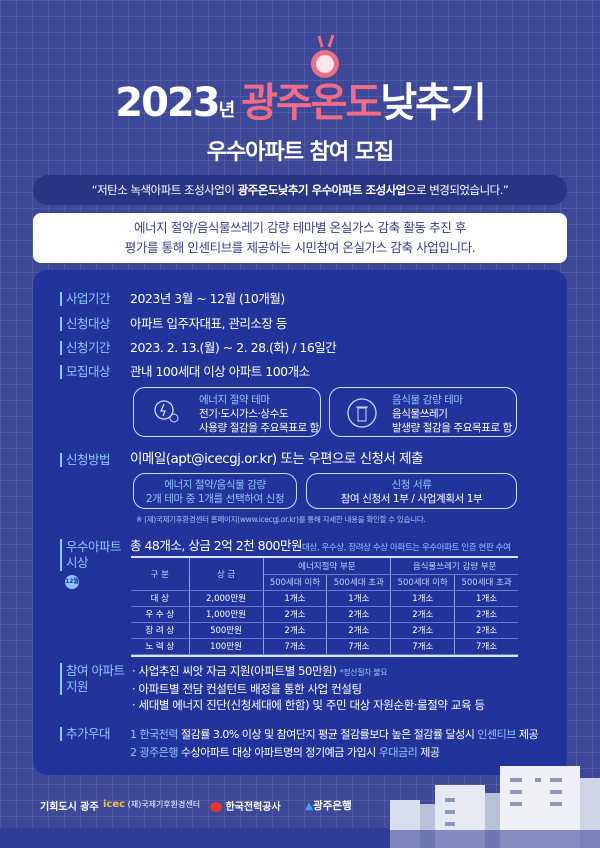 This screenshot has height=848, width=600. I want to click on theme-title: 에너지 절약 테마, so click(234, 400).